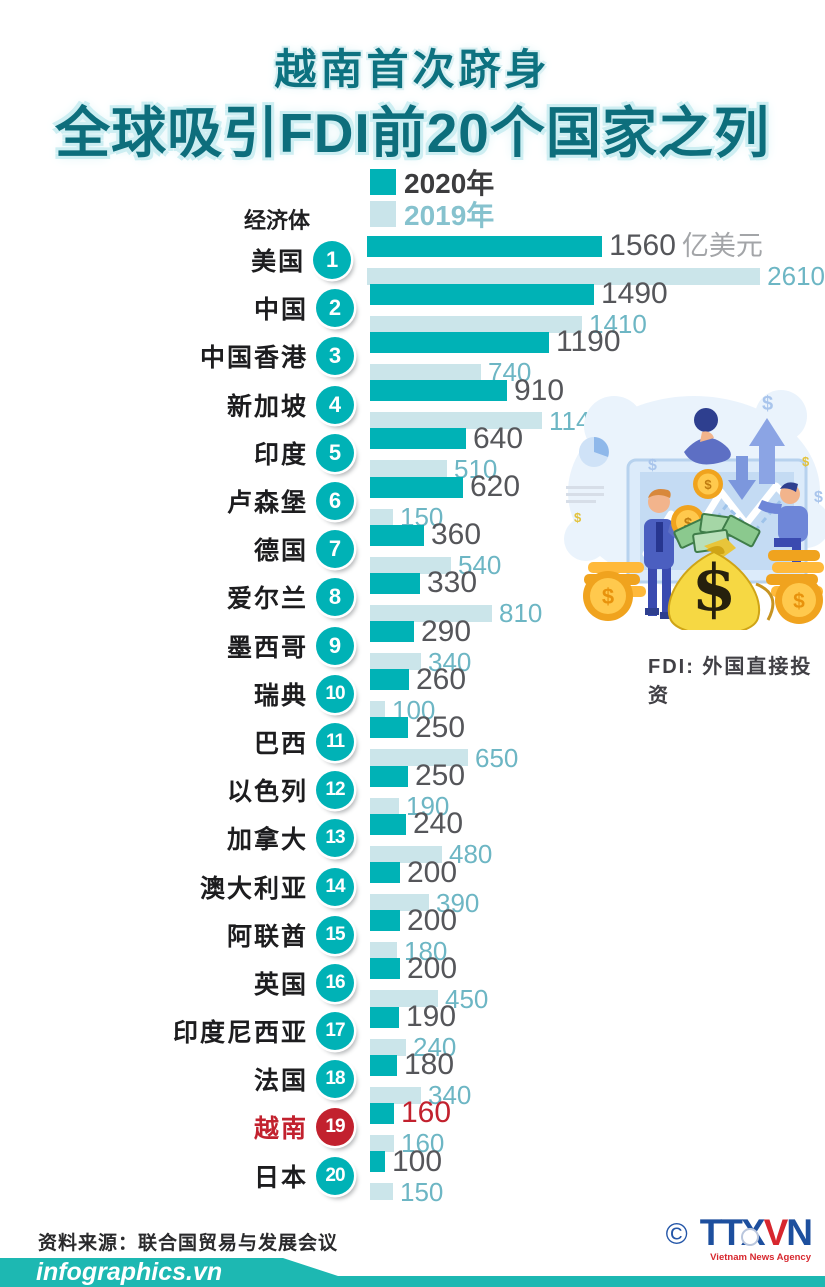  Describe the element at coordinates (431, 824) in the screenshot. I see `bar-line-2020: 240` at that location.